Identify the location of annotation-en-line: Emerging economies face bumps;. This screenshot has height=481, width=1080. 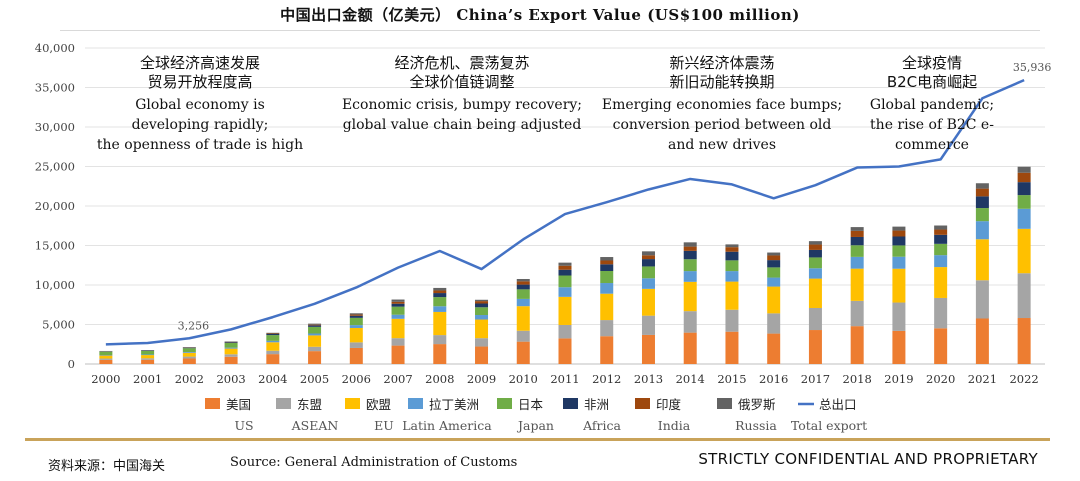
(722, 105).